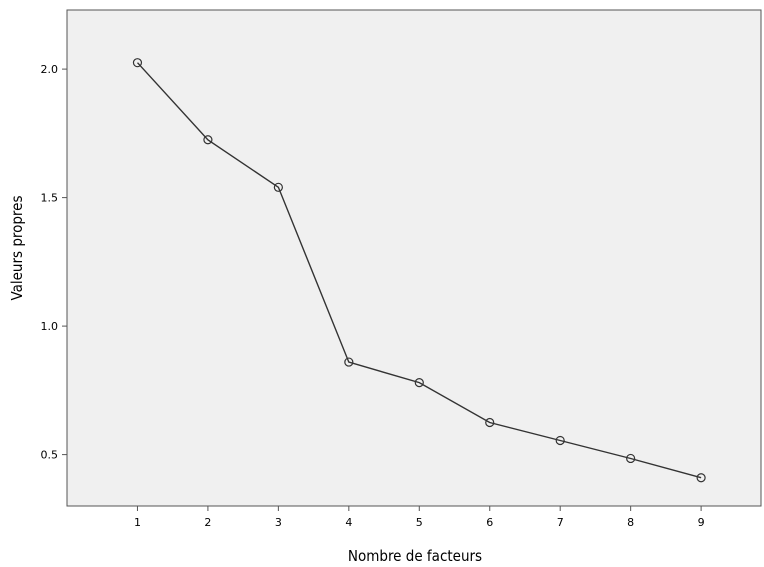 The image size is (764, 567). Describe the element at coordinates (137, 522) in the screenshot. I see `x-tick-label: 1` at that location.